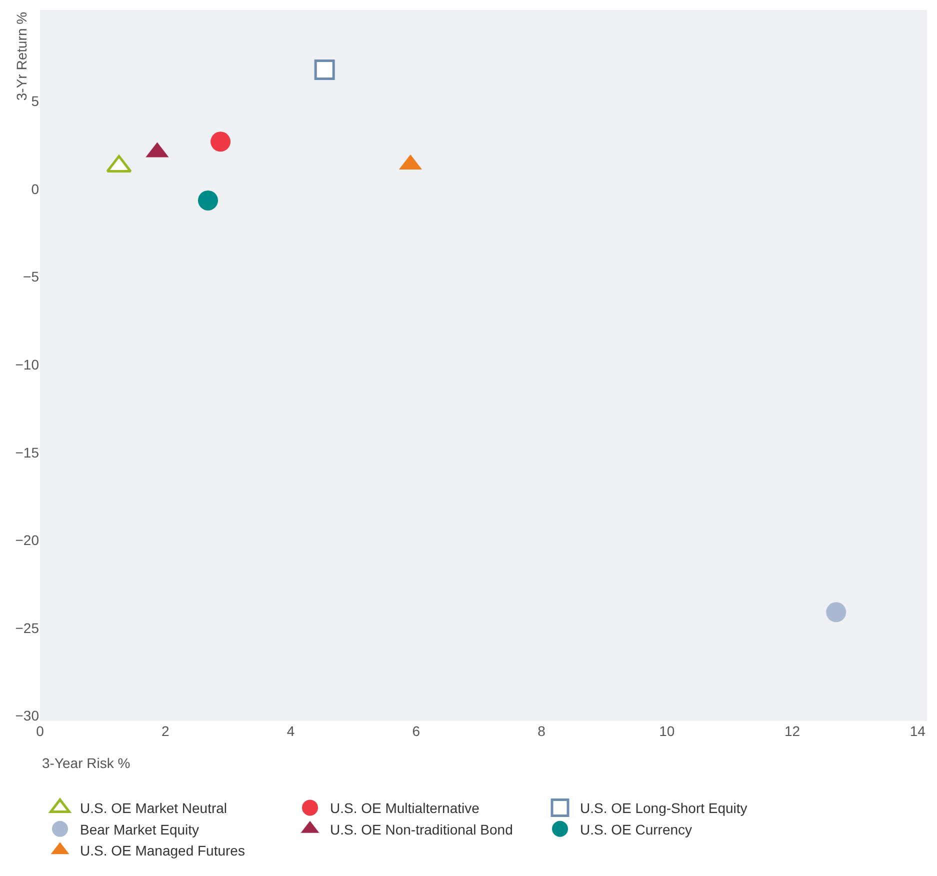 This screenshot has width=937, height=876. Describe the element at coordinates (27, 452) in the screenshot. I see `y-tick-label: −15` at that location.